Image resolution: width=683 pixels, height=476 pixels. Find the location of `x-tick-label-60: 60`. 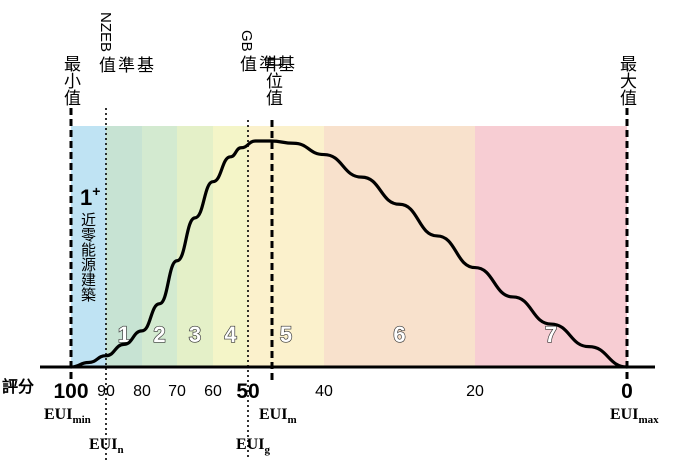

x-tick-label-60: 60 is located at coordinates (213, 391).